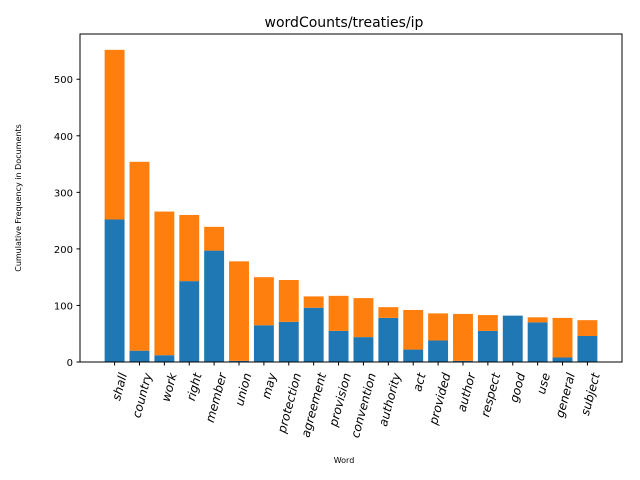  I want to click on y-tick-label-0: 0, so click(70, 363).